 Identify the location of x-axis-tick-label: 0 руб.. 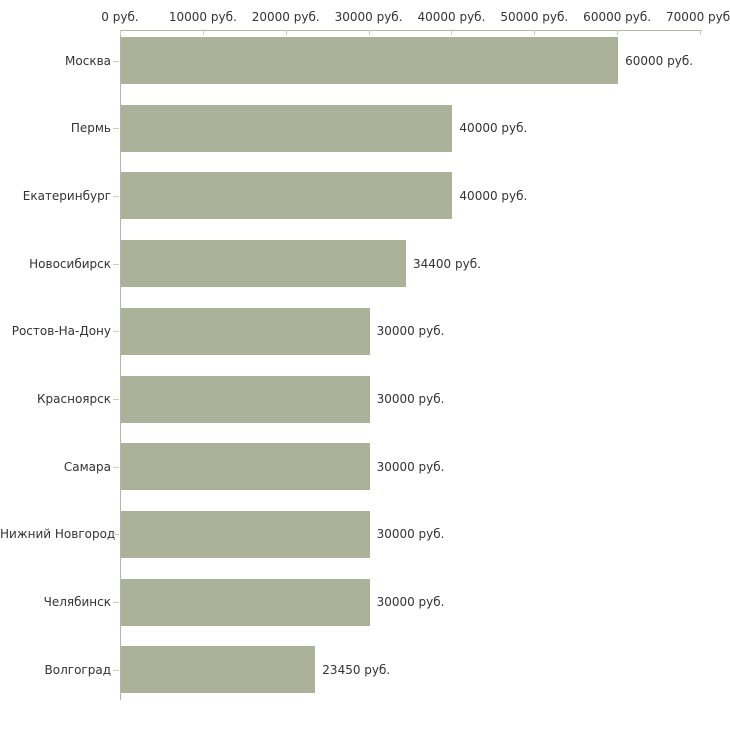
(120, 17).